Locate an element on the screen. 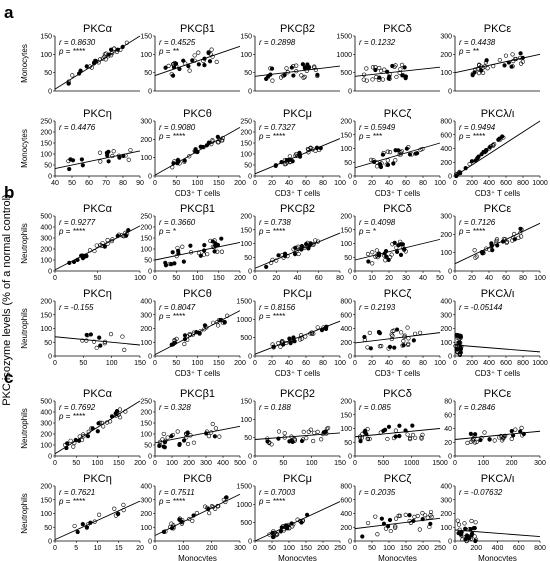 This screenshot has width=550, height=561. y-tick-label: 250 is located at coordinates (146, 217).